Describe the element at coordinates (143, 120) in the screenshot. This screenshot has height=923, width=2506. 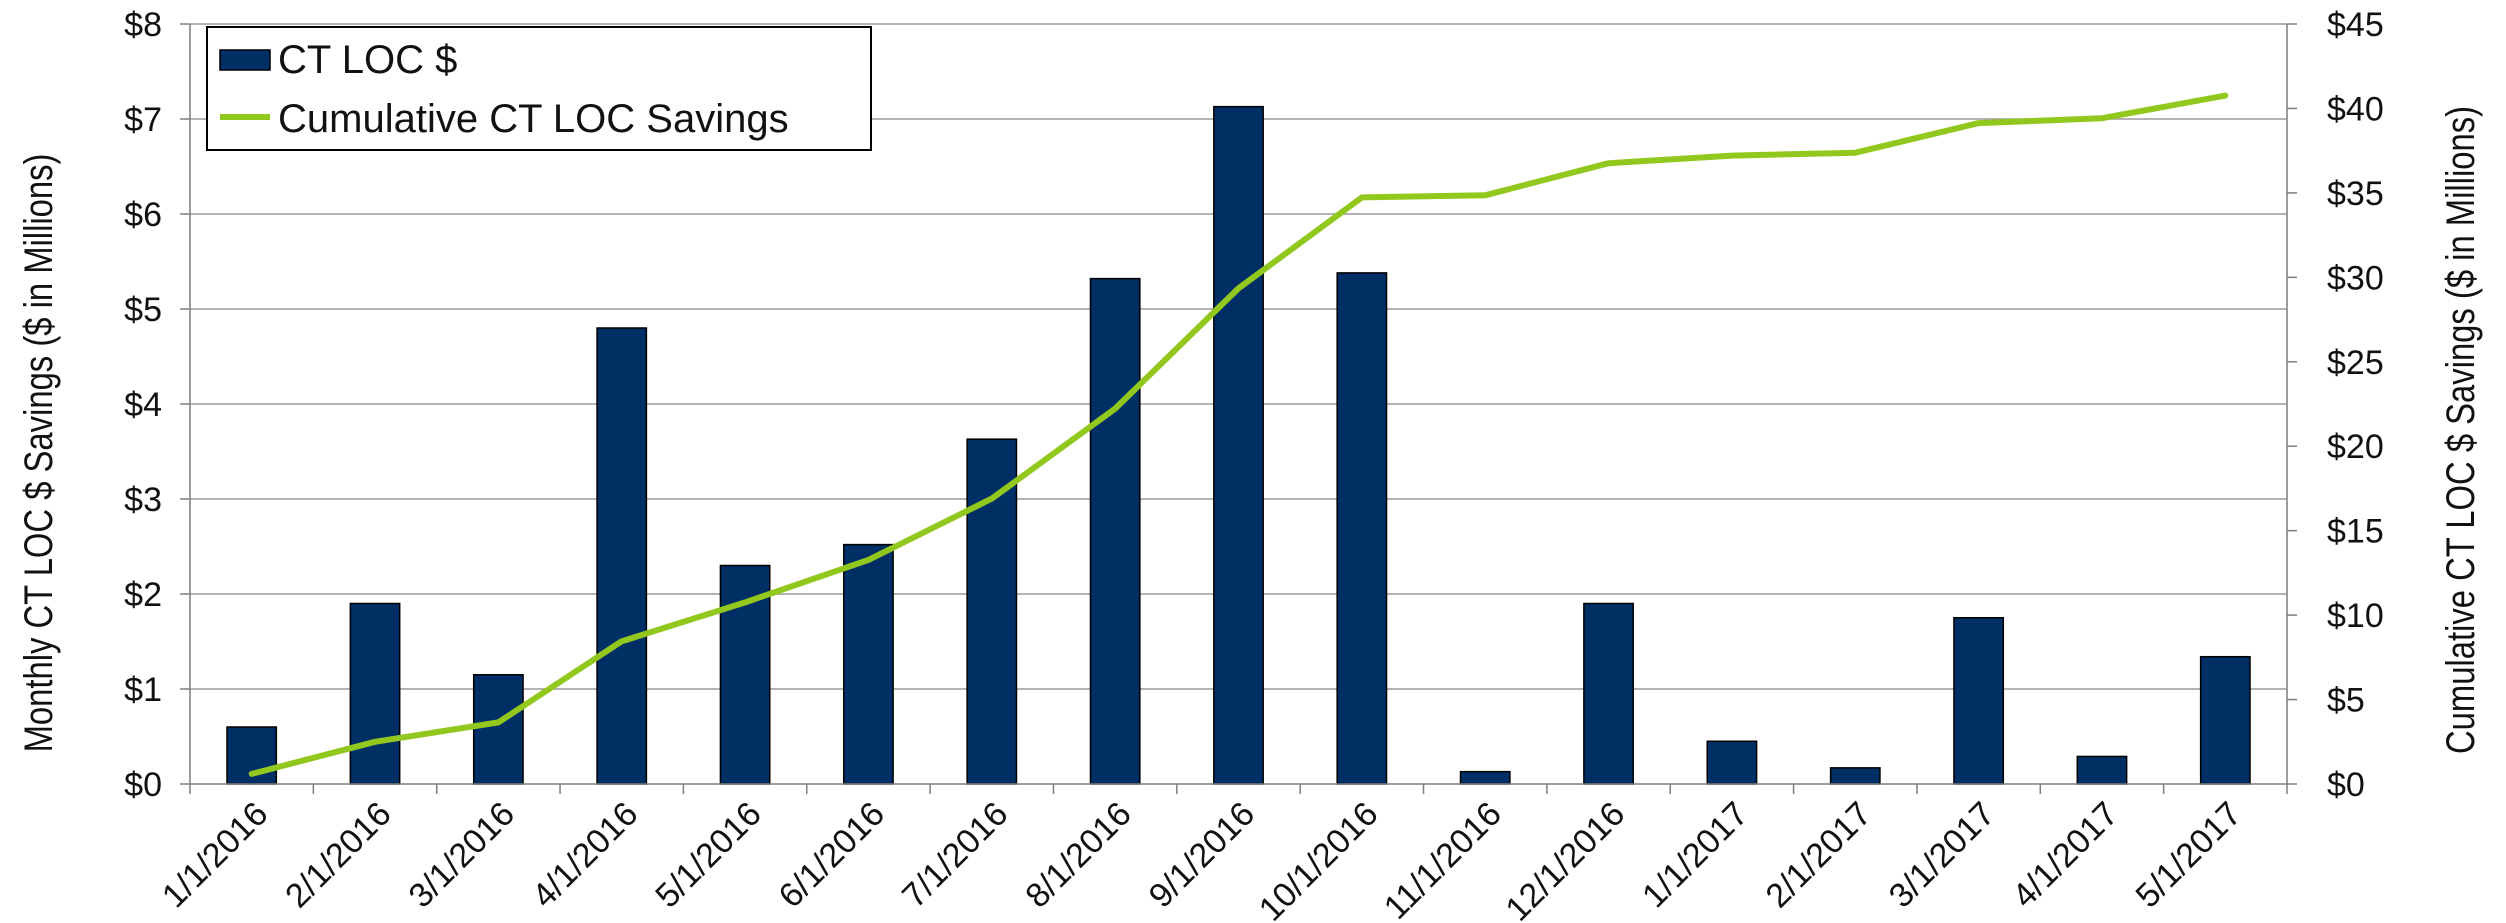
I see `left-tick-label: $7` at that location.